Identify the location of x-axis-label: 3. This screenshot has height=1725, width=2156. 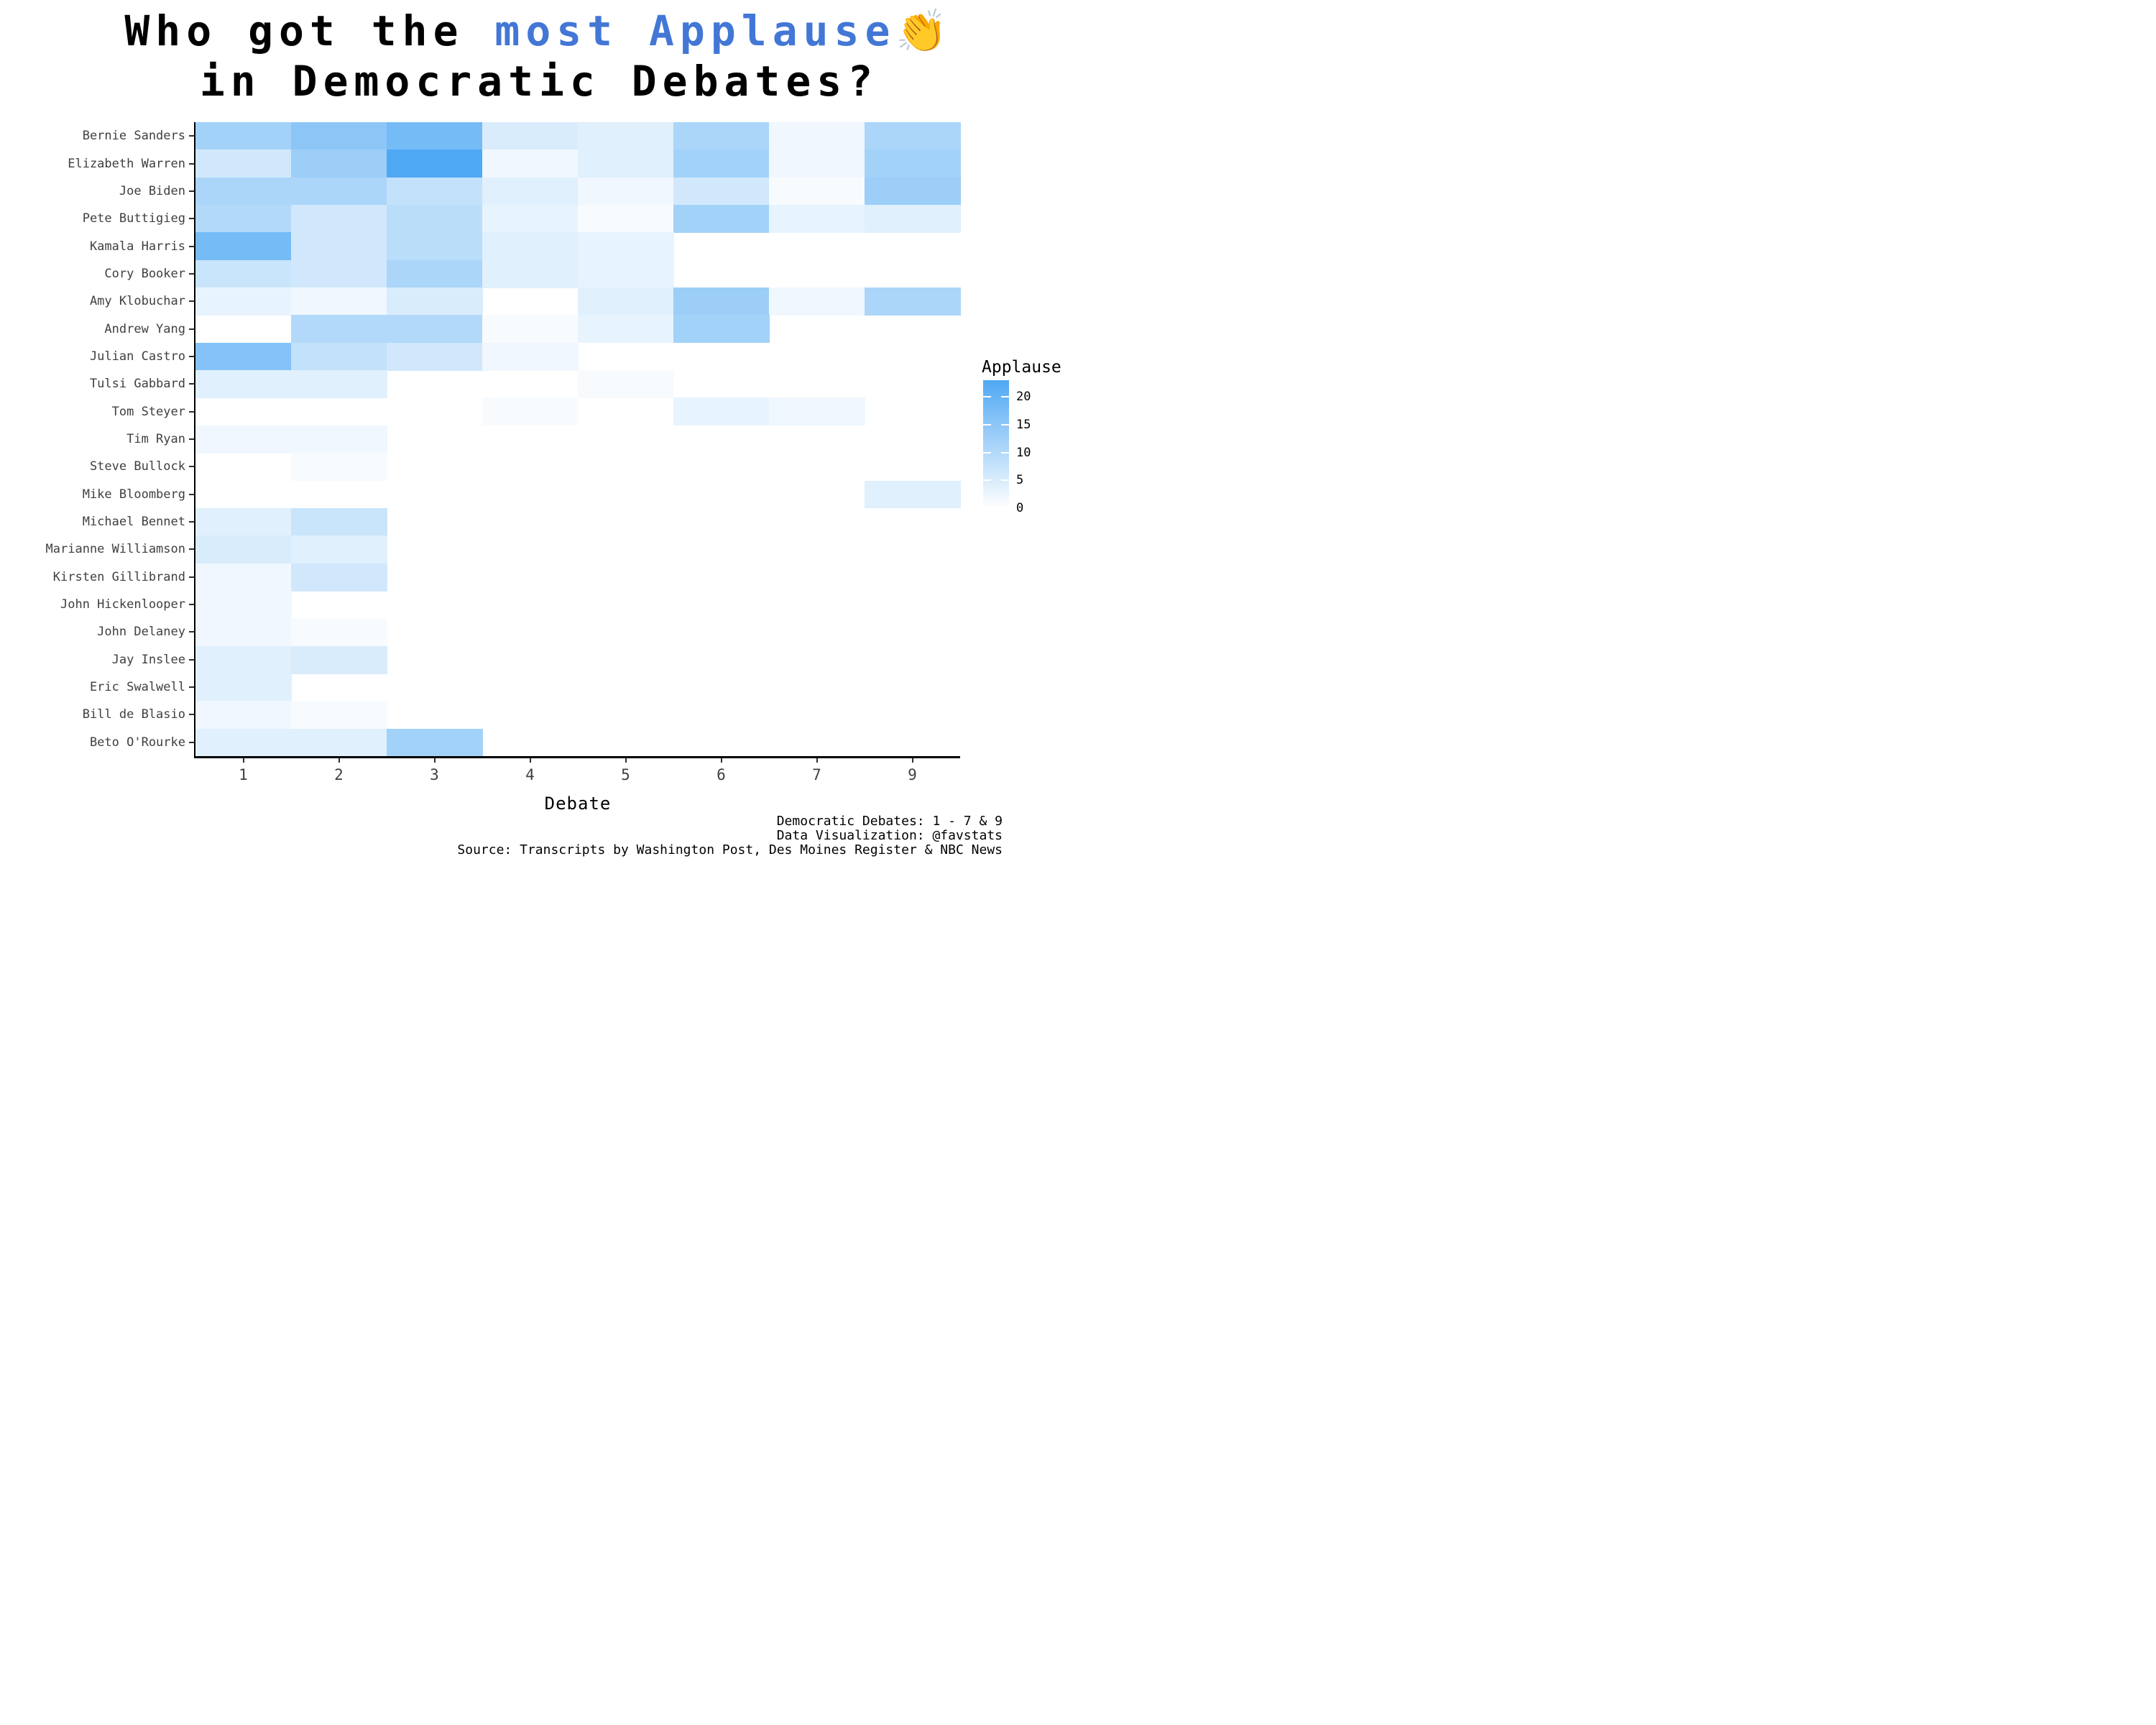
(434, 774).